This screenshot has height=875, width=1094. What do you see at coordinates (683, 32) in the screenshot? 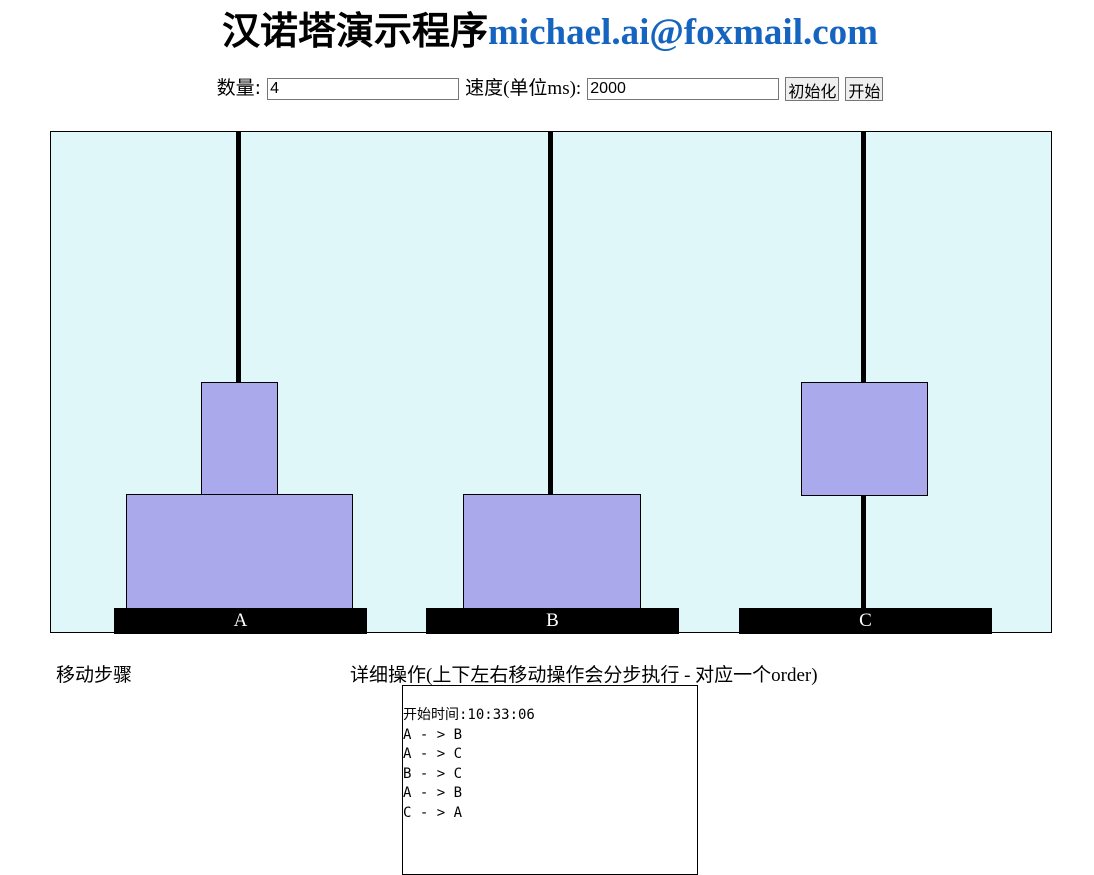
I see `title-email: michael.ai@foxmail.com` at bounding box center [683, 32].